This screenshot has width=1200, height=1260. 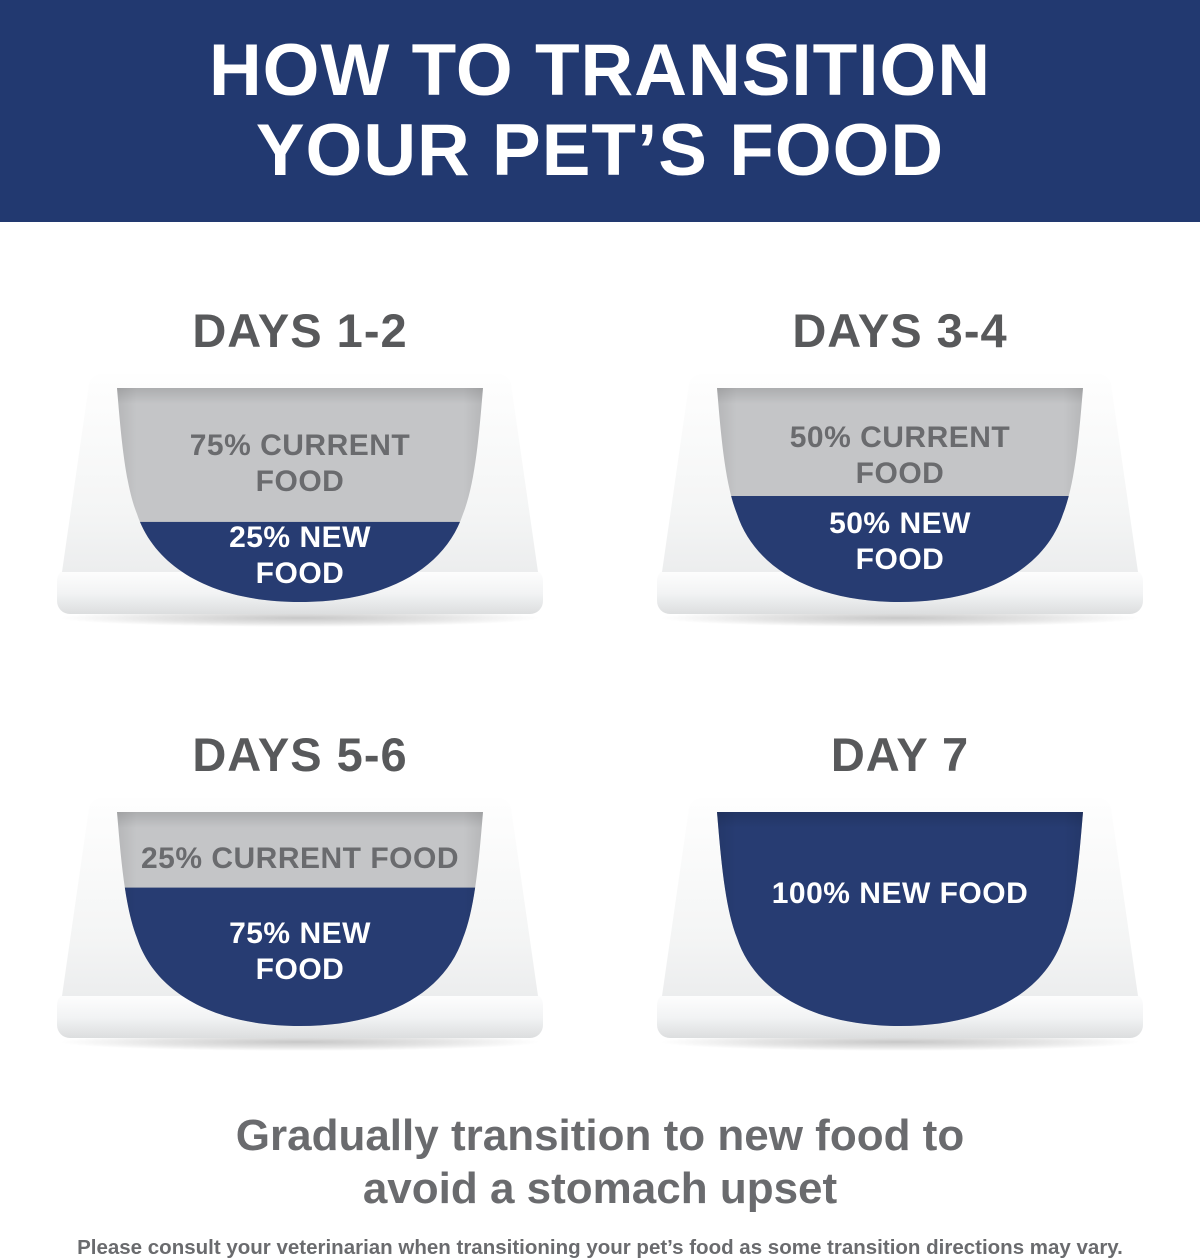 I want to click on step-title: DAYS 1-2, so click(x=300, y=330).